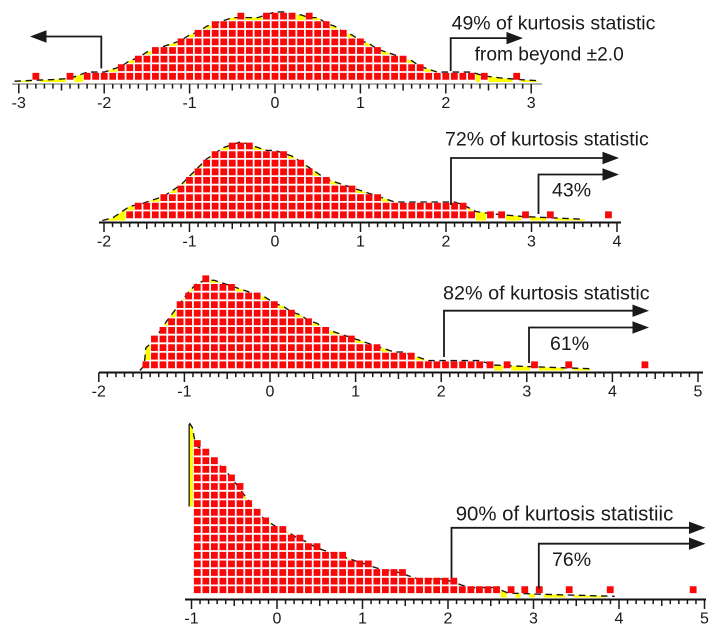  Describe the element at coordinates (546, 294) in the screenshot. I see `svg-text: 82% of kurtosis statistic` at that location.